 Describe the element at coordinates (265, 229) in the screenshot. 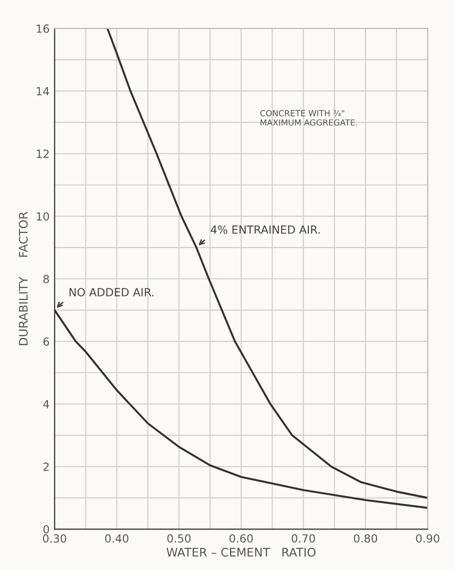

I see `annotation: 4% ENTRAINED AIR.` at that location.